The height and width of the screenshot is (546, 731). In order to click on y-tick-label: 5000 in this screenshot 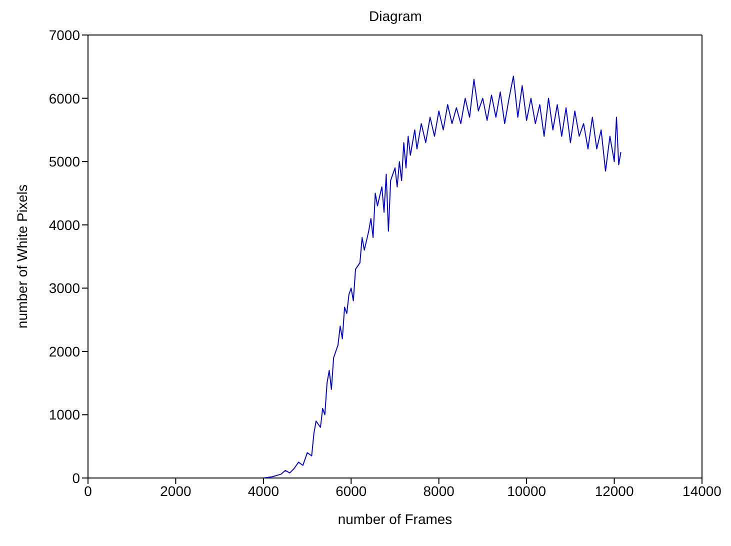, I will do `click(64, 162)`.